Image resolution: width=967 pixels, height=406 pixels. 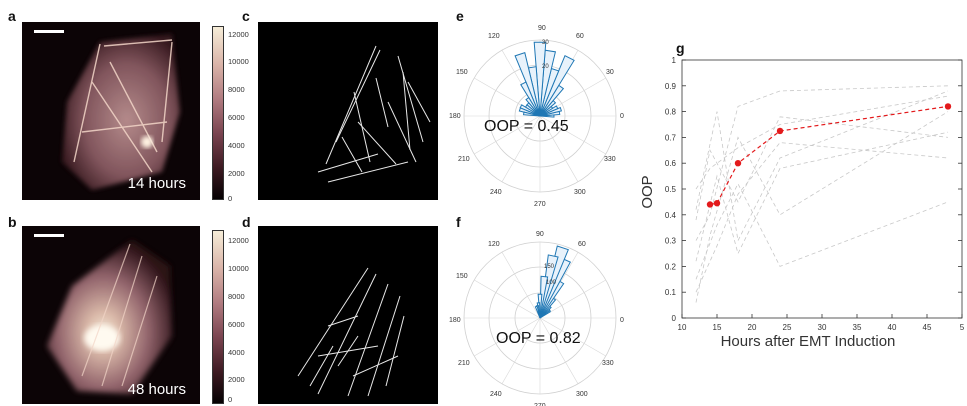 What do you see at coordinates (682, 327) in the screenshot?
I see `x-tick-label: 10` at bounding box center [682, 327].